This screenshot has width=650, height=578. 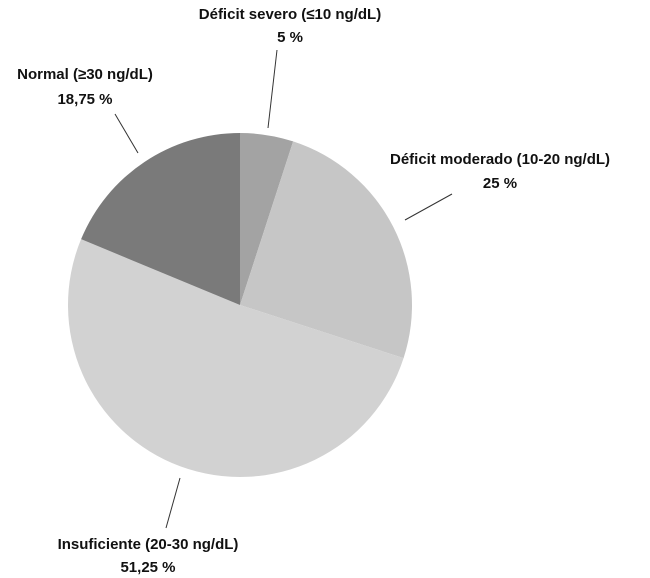 I want to click on slice-label: Déficit severo (≤10 ng/dL), so click(x=290, y=14).